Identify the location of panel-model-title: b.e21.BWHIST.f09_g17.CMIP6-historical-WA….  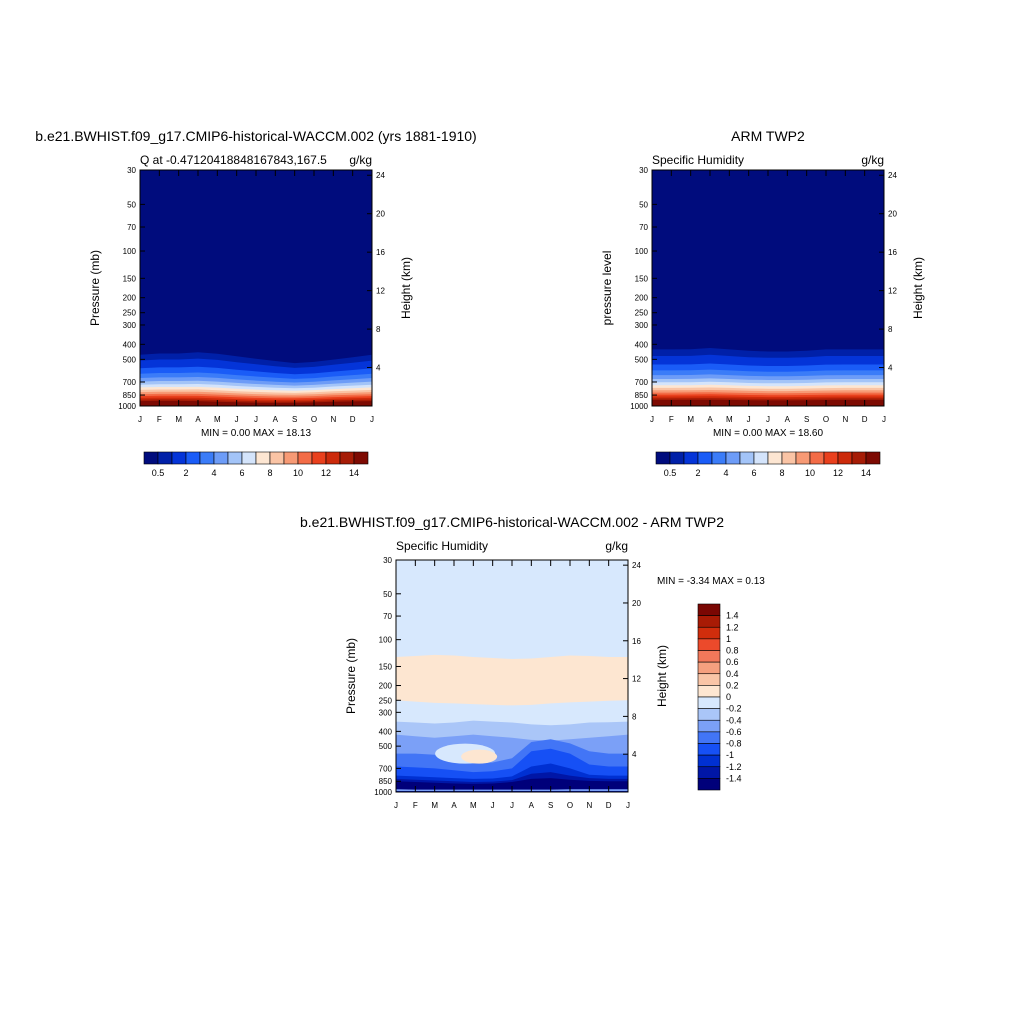
(255, 136).